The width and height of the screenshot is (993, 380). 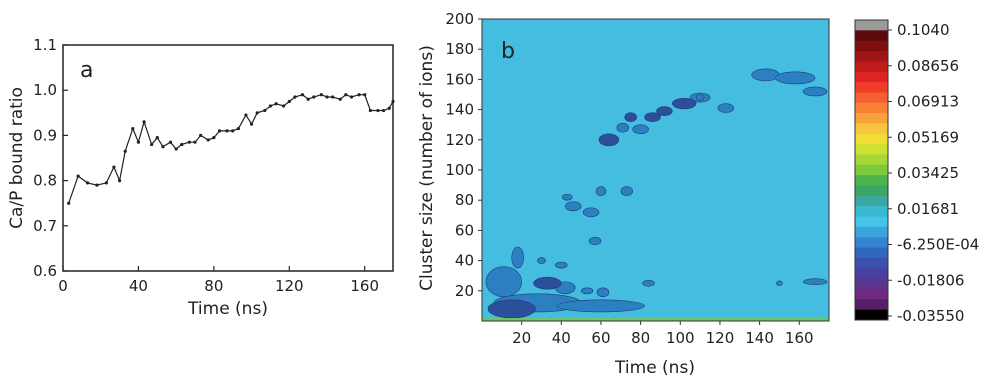 I want to click on panel-a-y-label: Ca/P bound ratio, so click(x=17, y=158).